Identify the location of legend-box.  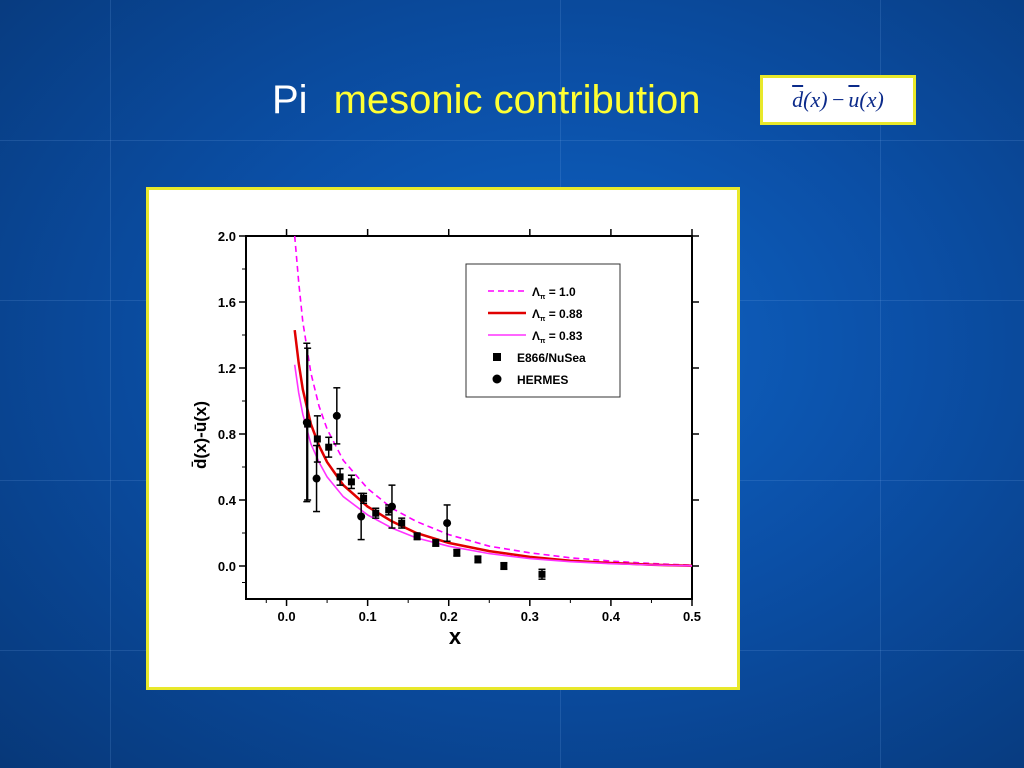
(543, 330).